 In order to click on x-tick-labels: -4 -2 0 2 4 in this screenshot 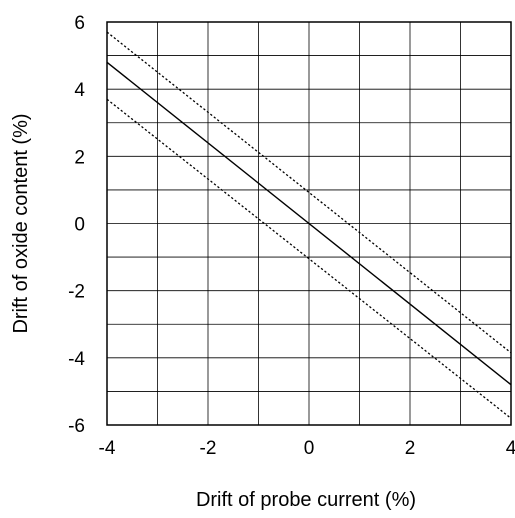, I will do `click(307, 448)`.